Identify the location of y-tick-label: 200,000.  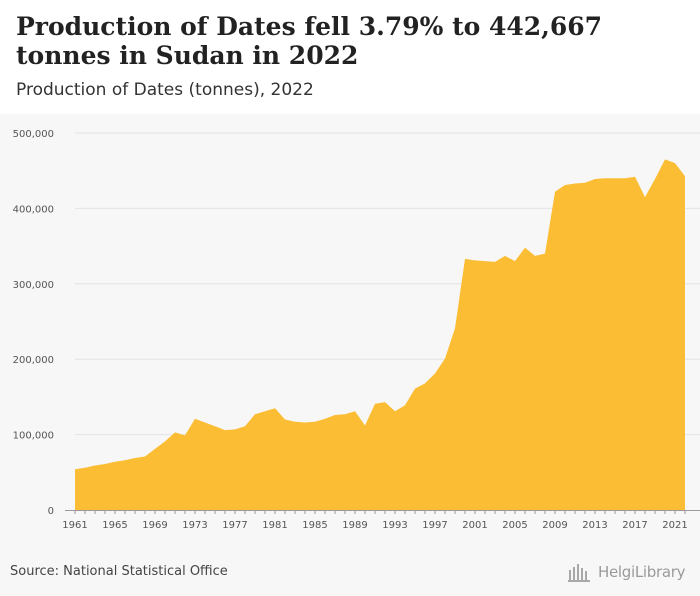
(33, 360).